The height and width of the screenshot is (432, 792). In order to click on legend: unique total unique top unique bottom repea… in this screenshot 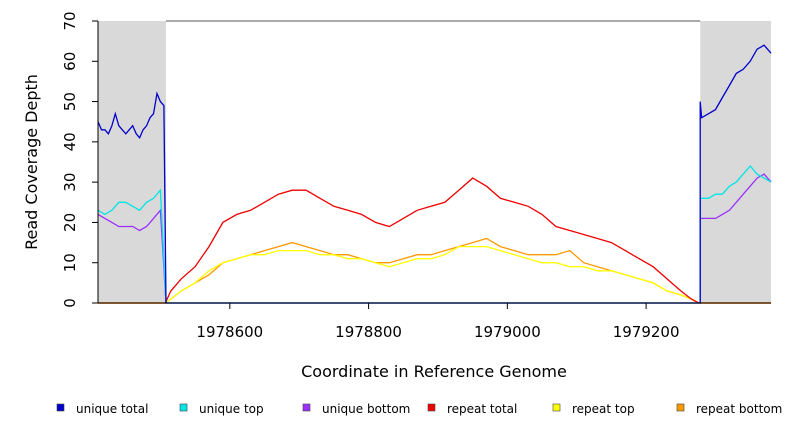, I will do `click(419, 409)`.